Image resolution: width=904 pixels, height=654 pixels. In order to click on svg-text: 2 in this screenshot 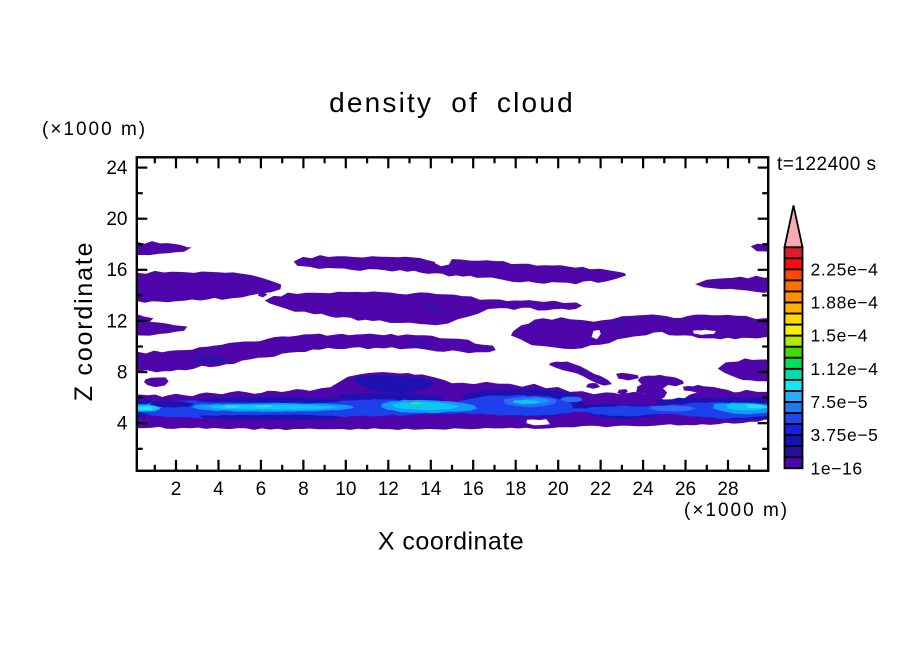, I will do `click(176, 489)`.